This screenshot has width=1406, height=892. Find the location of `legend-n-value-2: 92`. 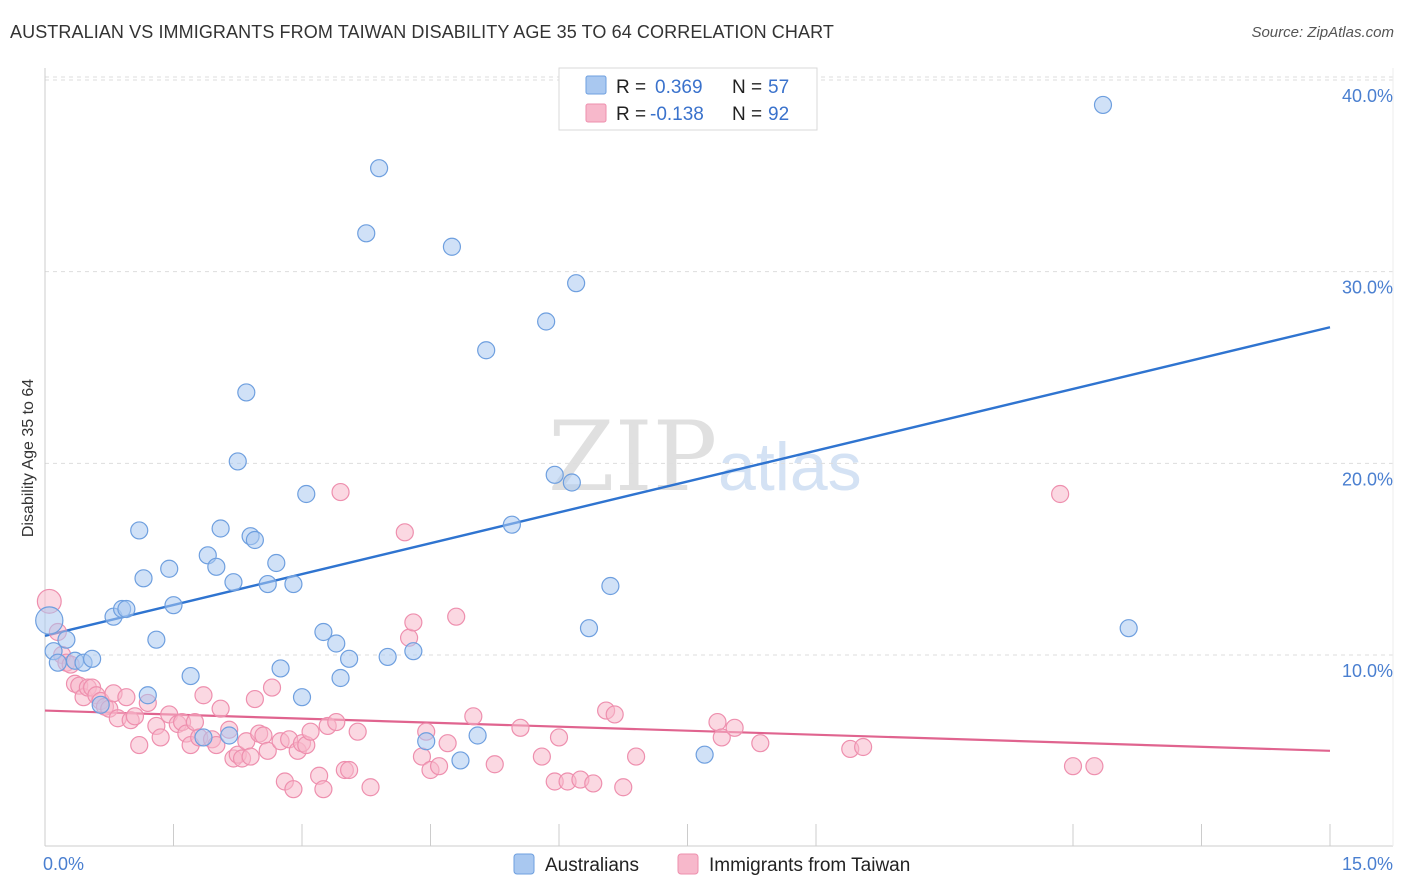

legend-n-value-2: 92 is located at coordinates (778, 114).